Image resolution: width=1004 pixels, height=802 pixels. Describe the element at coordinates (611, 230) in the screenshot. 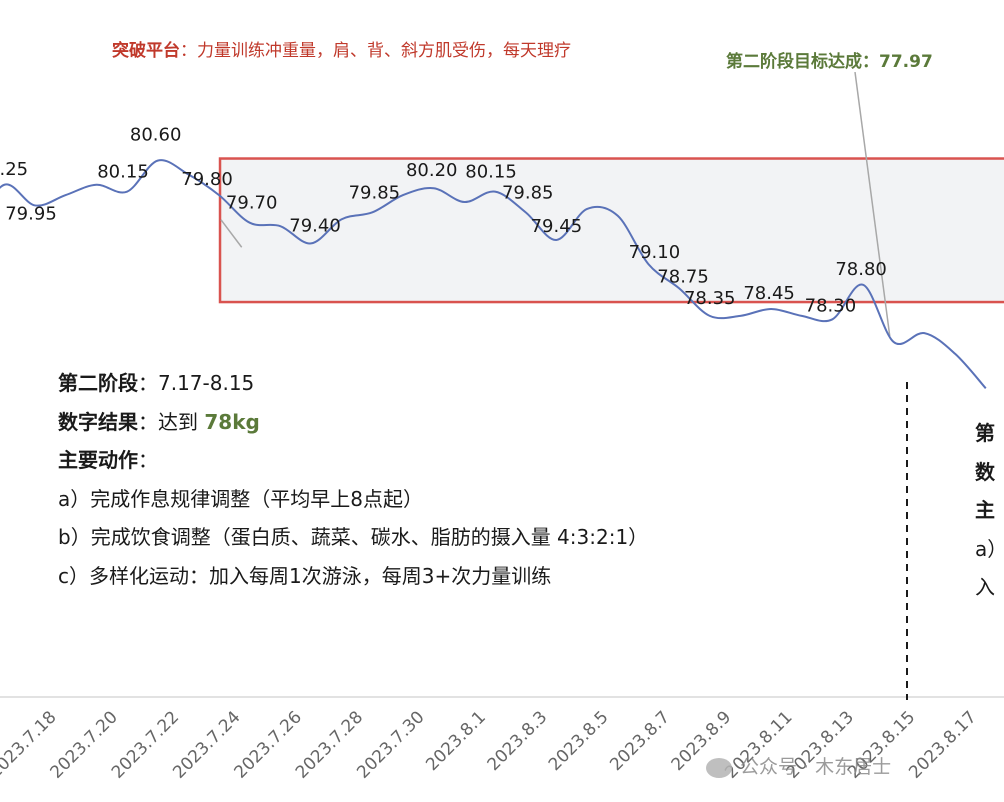

I see `plateau-box` at that location.